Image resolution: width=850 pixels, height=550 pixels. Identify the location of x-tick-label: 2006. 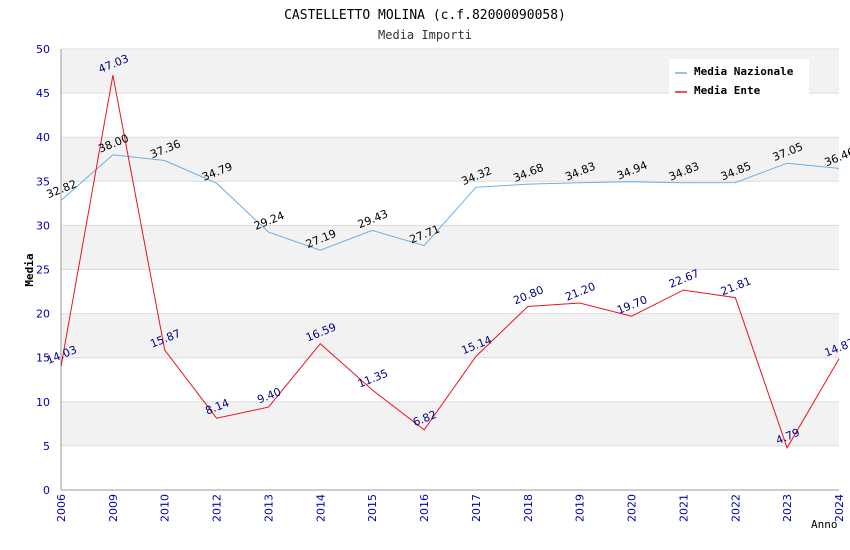
(61, 508).